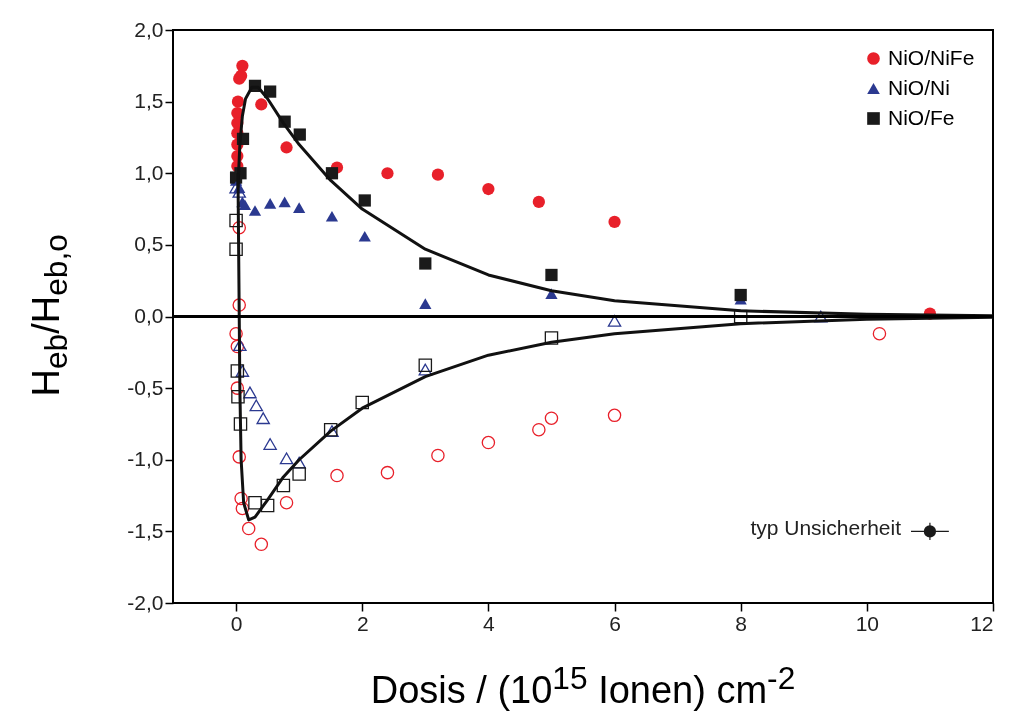  I want to click on y-tick-label: -1,5, so click(145, 530).